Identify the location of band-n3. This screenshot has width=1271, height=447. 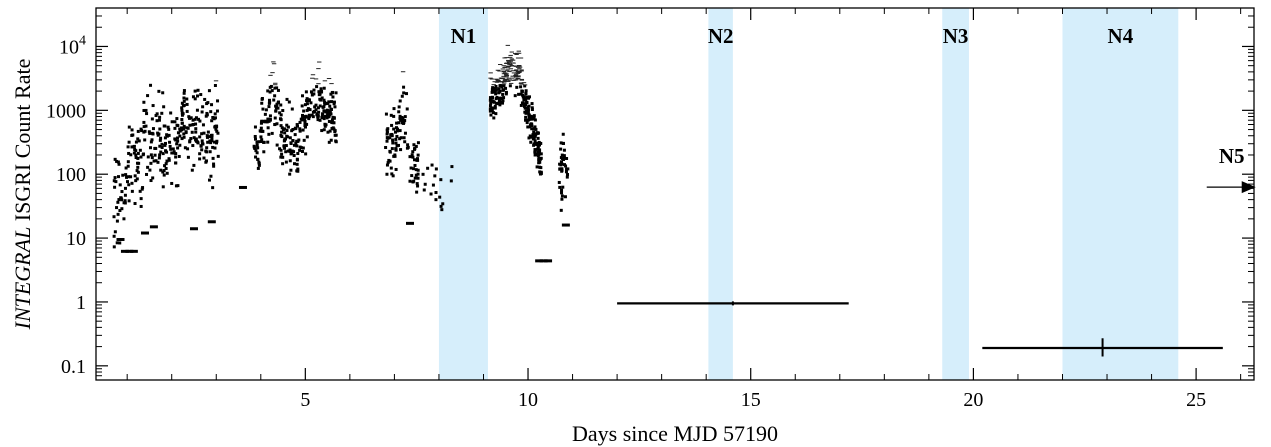
(955, 194).